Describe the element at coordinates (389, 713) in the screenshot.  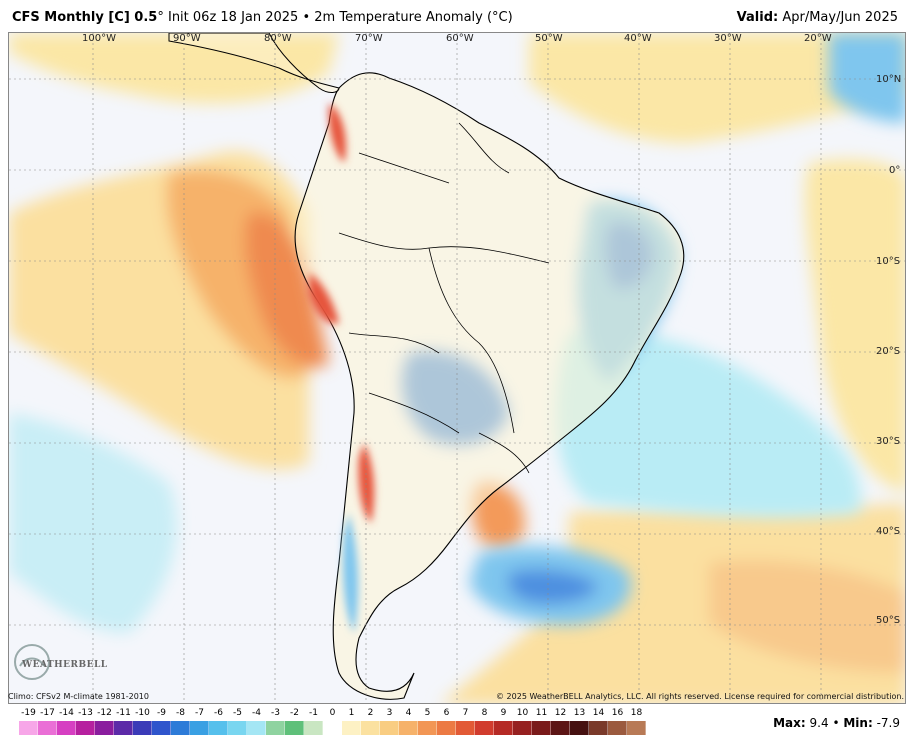
I see `colorbar-tick-label: 3` at that location.